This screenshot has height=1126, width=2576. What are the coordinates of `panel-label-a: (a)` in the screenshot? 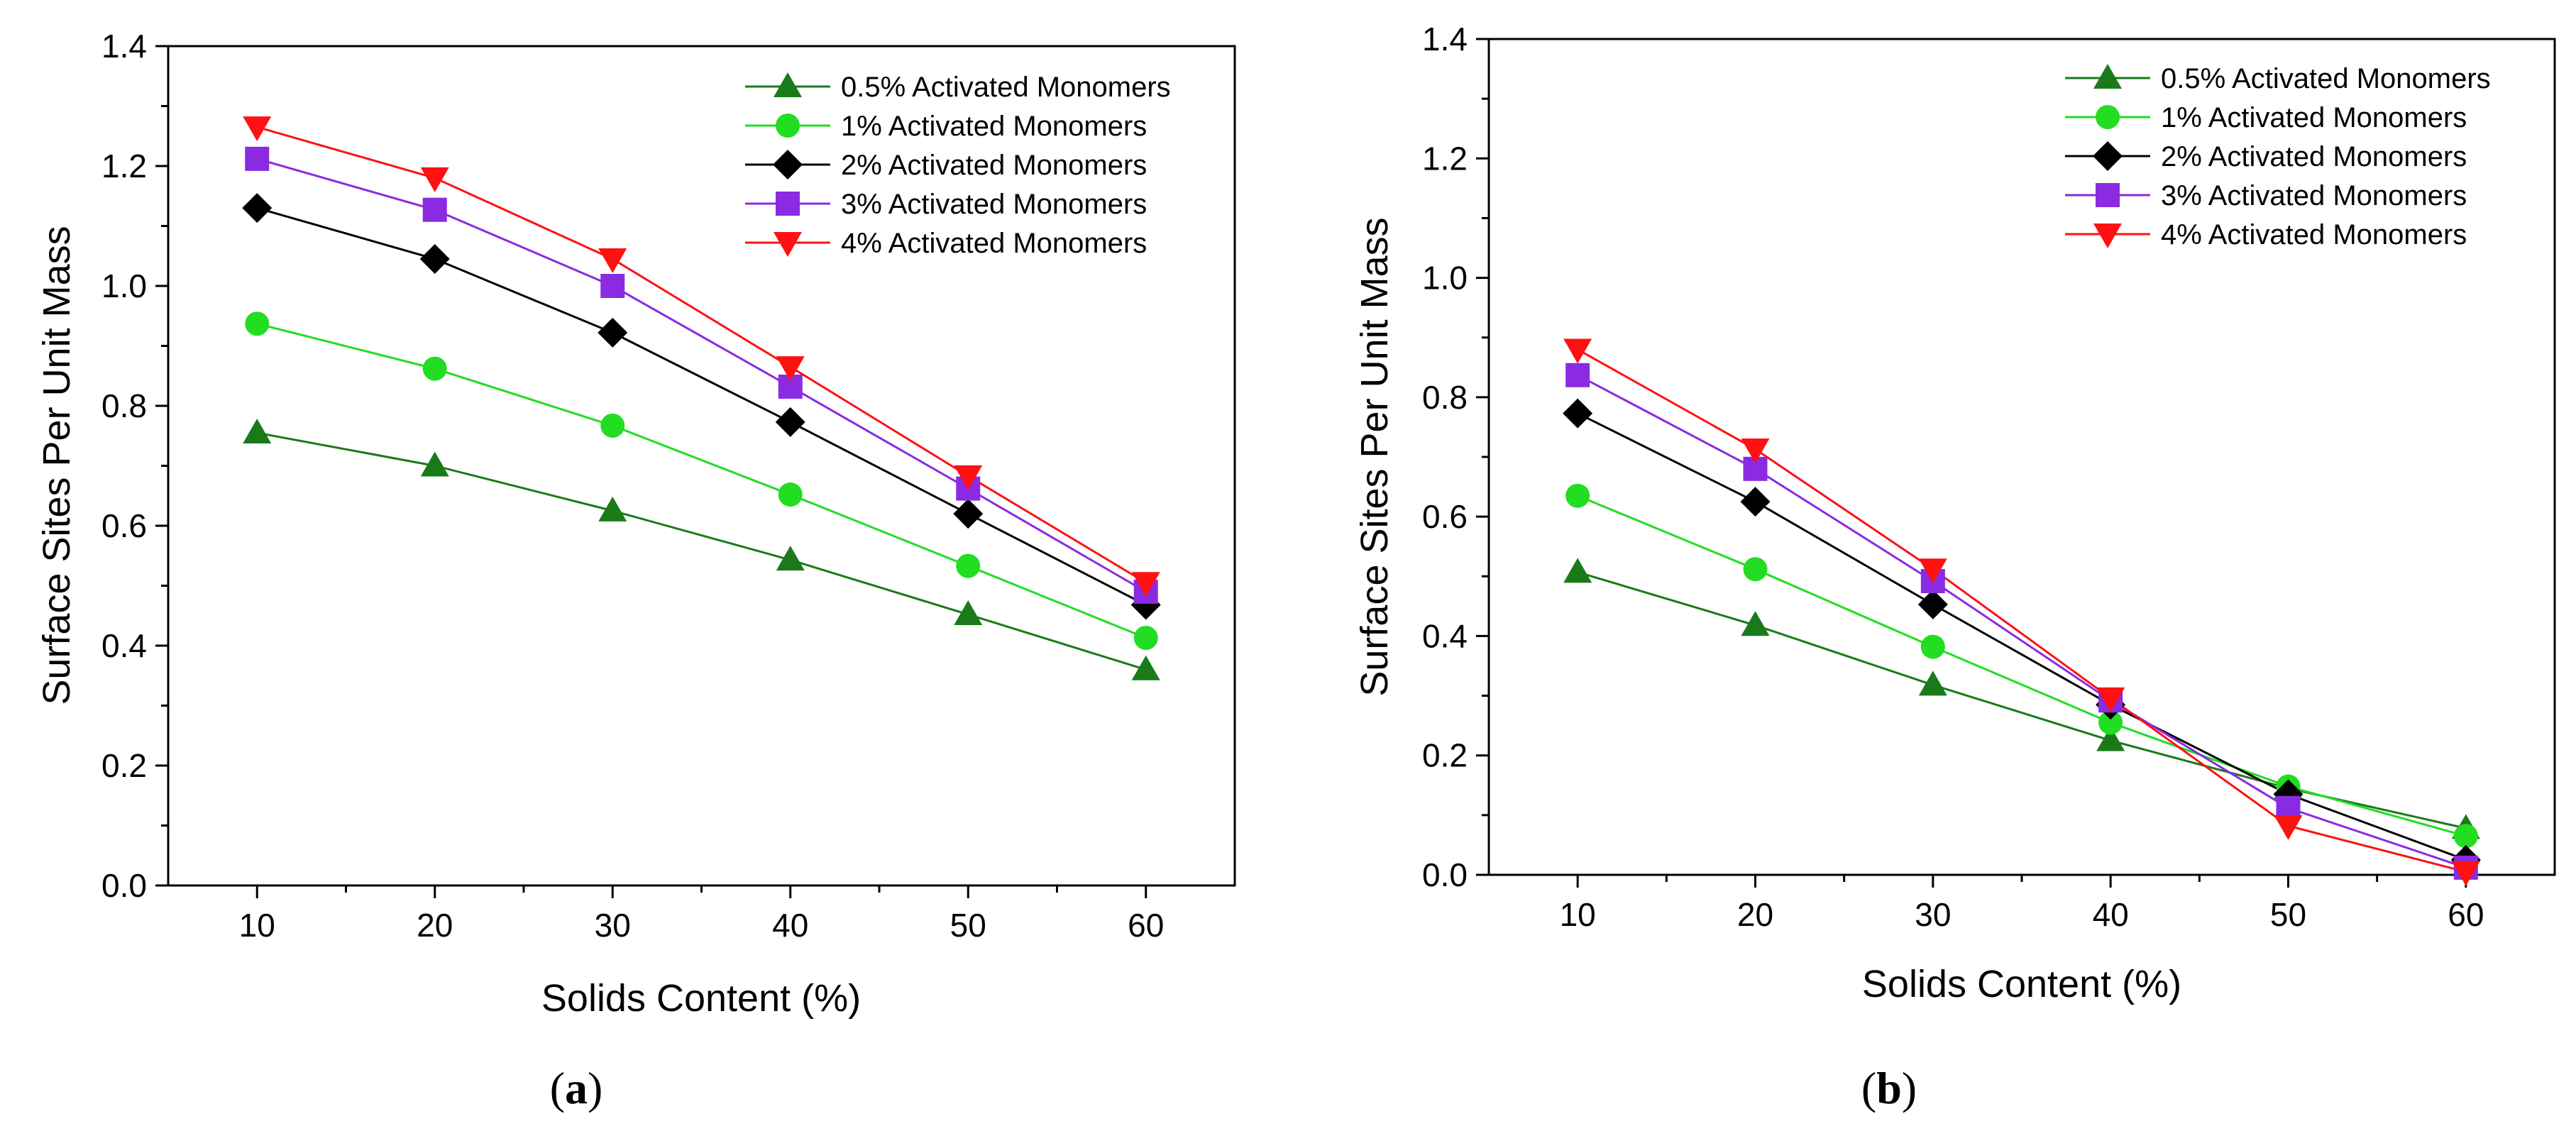 It's located at (576, 1088).